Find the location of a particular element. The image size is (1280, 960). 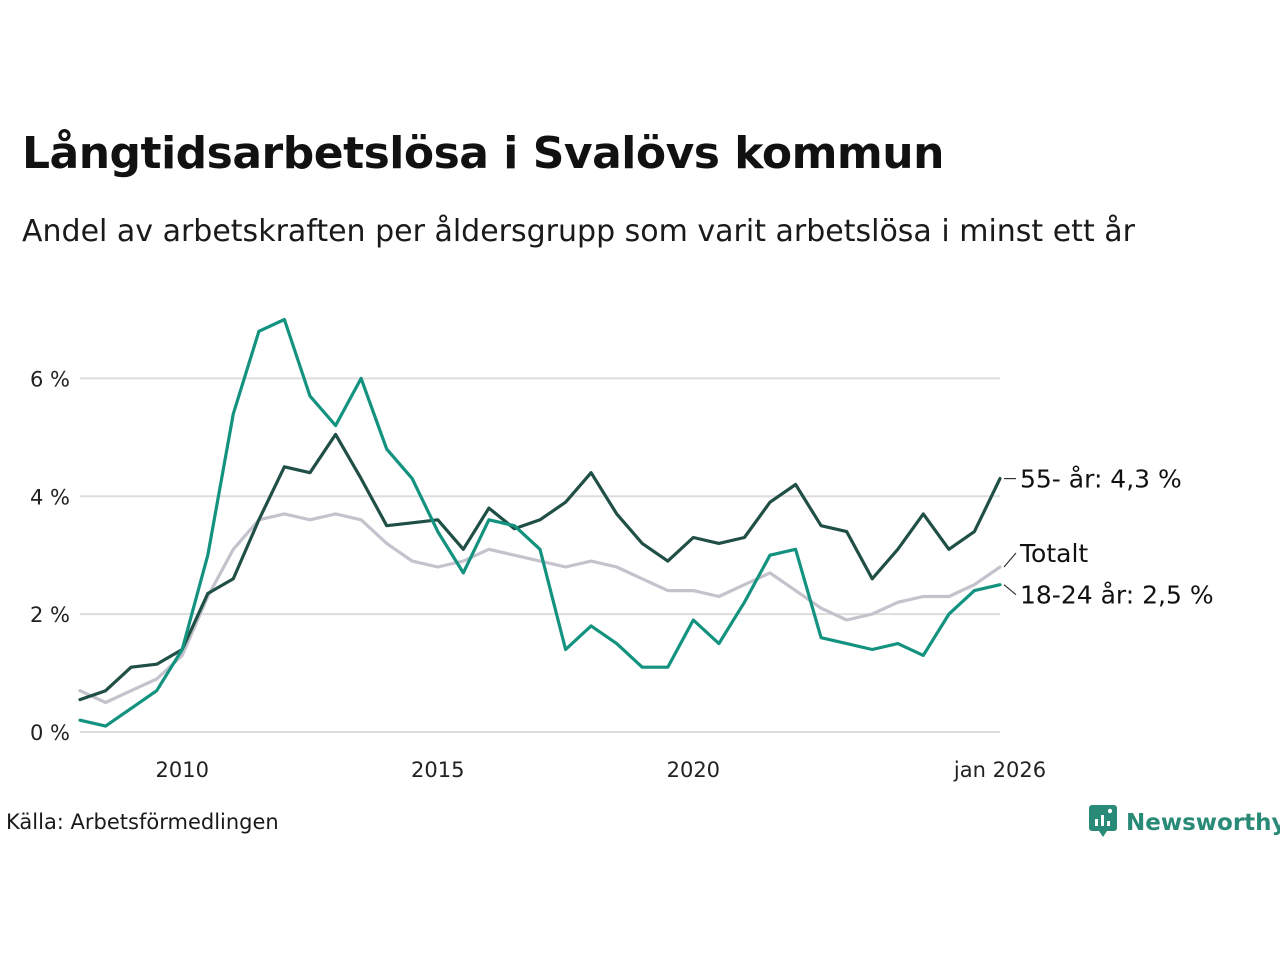

y-tick-label: 2 % is located at coordinates (50, 615).